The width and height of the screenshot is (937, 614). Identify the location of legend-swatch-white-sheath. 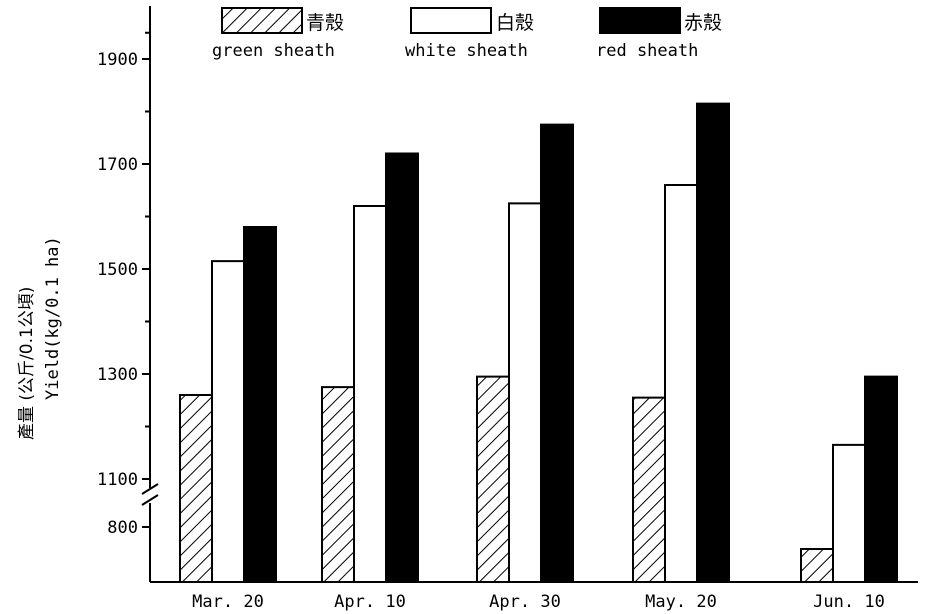
(451, 20).